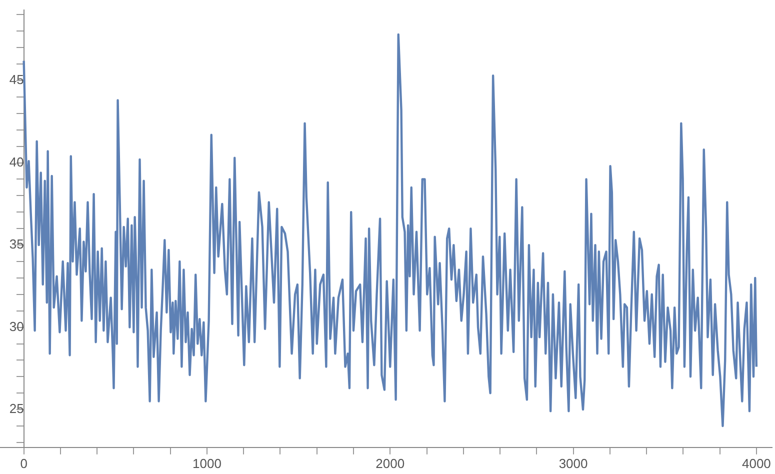  I want to click on y-tick-label: 25, so click(16, 408).